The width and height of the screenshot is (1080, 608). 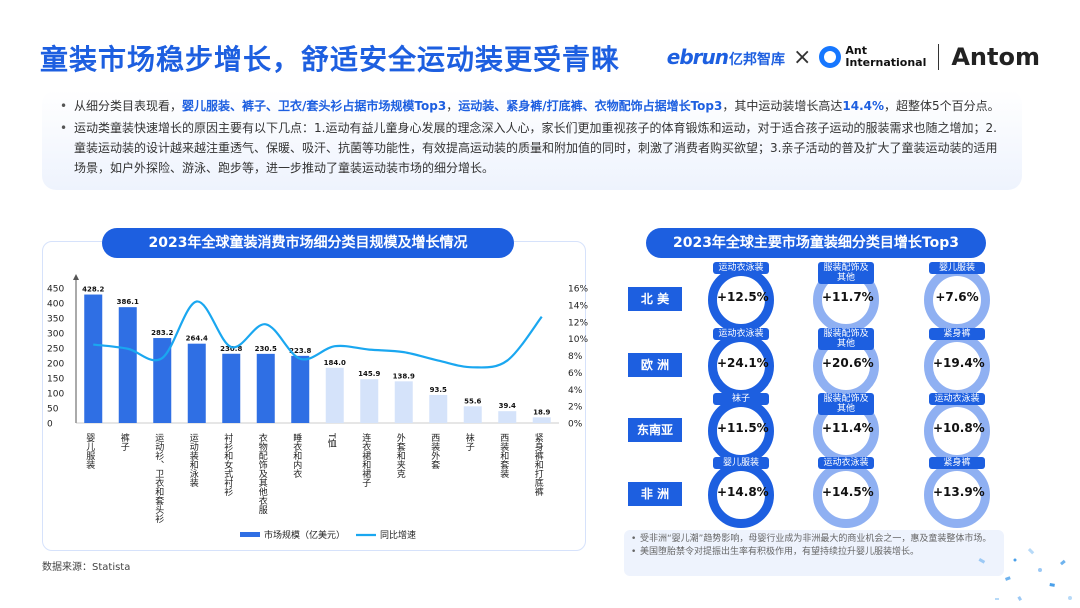 I want to click on ant-international-logo: Ant International, so click(x=872, y=57).